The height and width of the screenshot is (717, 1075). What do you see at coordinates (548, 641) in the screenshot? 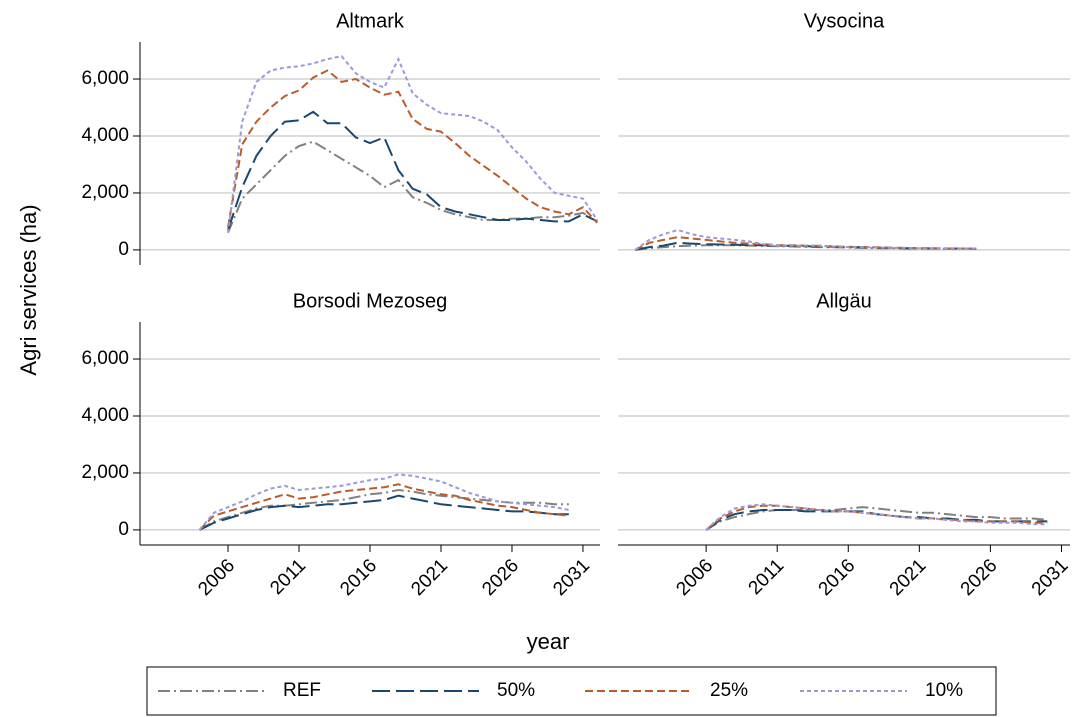
I see `x-axis-label: year` at bounding box center [548, 641].